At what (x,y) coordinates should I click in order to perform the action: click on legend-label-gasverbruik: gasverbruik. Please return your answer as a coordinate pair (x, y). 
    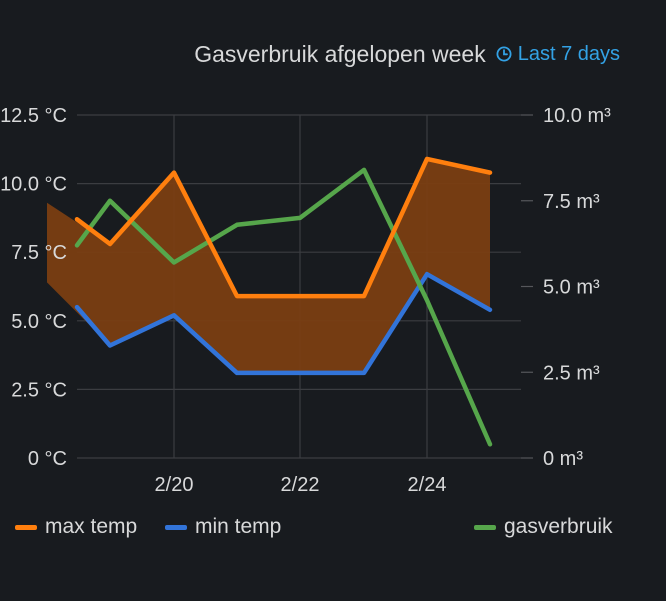
    Looking at the image, I should click on (558, 526).